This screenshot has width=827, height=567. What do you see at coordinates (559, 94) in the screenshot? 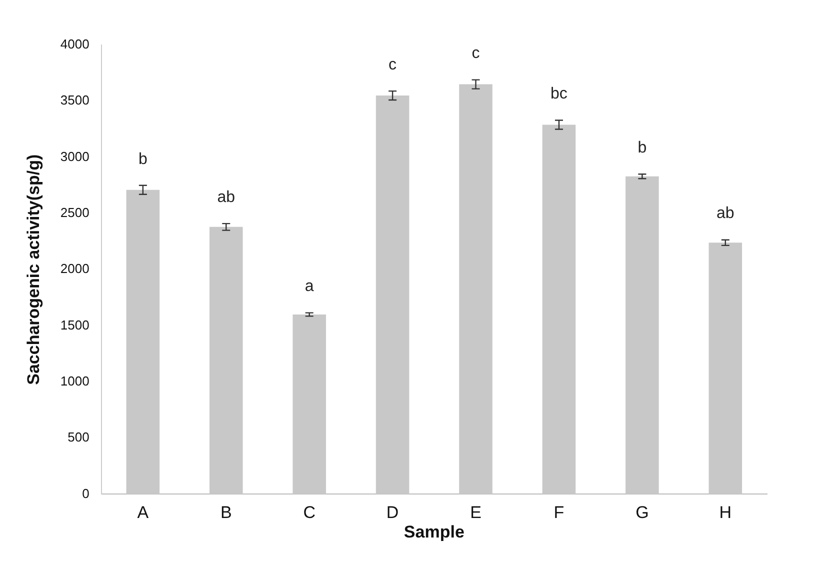
I see `annotation: bc` at bounding box center [559, 94].